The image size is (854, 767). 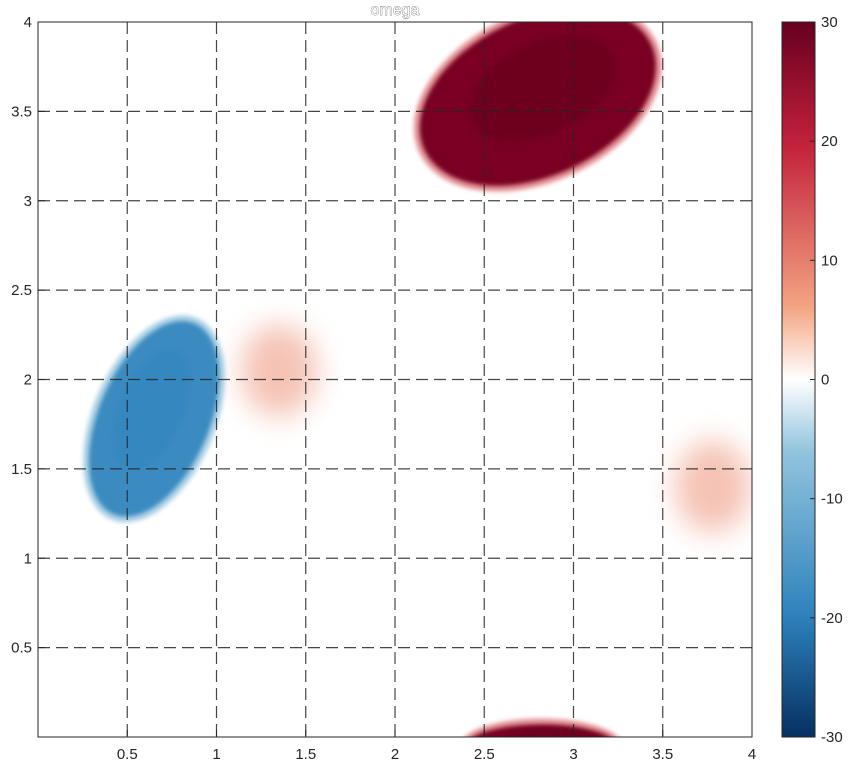 What do you see at coordinates (832, 737) in the screenshot?
I see `colorbar-tick-label: -30` at bounding box center [832, 737].